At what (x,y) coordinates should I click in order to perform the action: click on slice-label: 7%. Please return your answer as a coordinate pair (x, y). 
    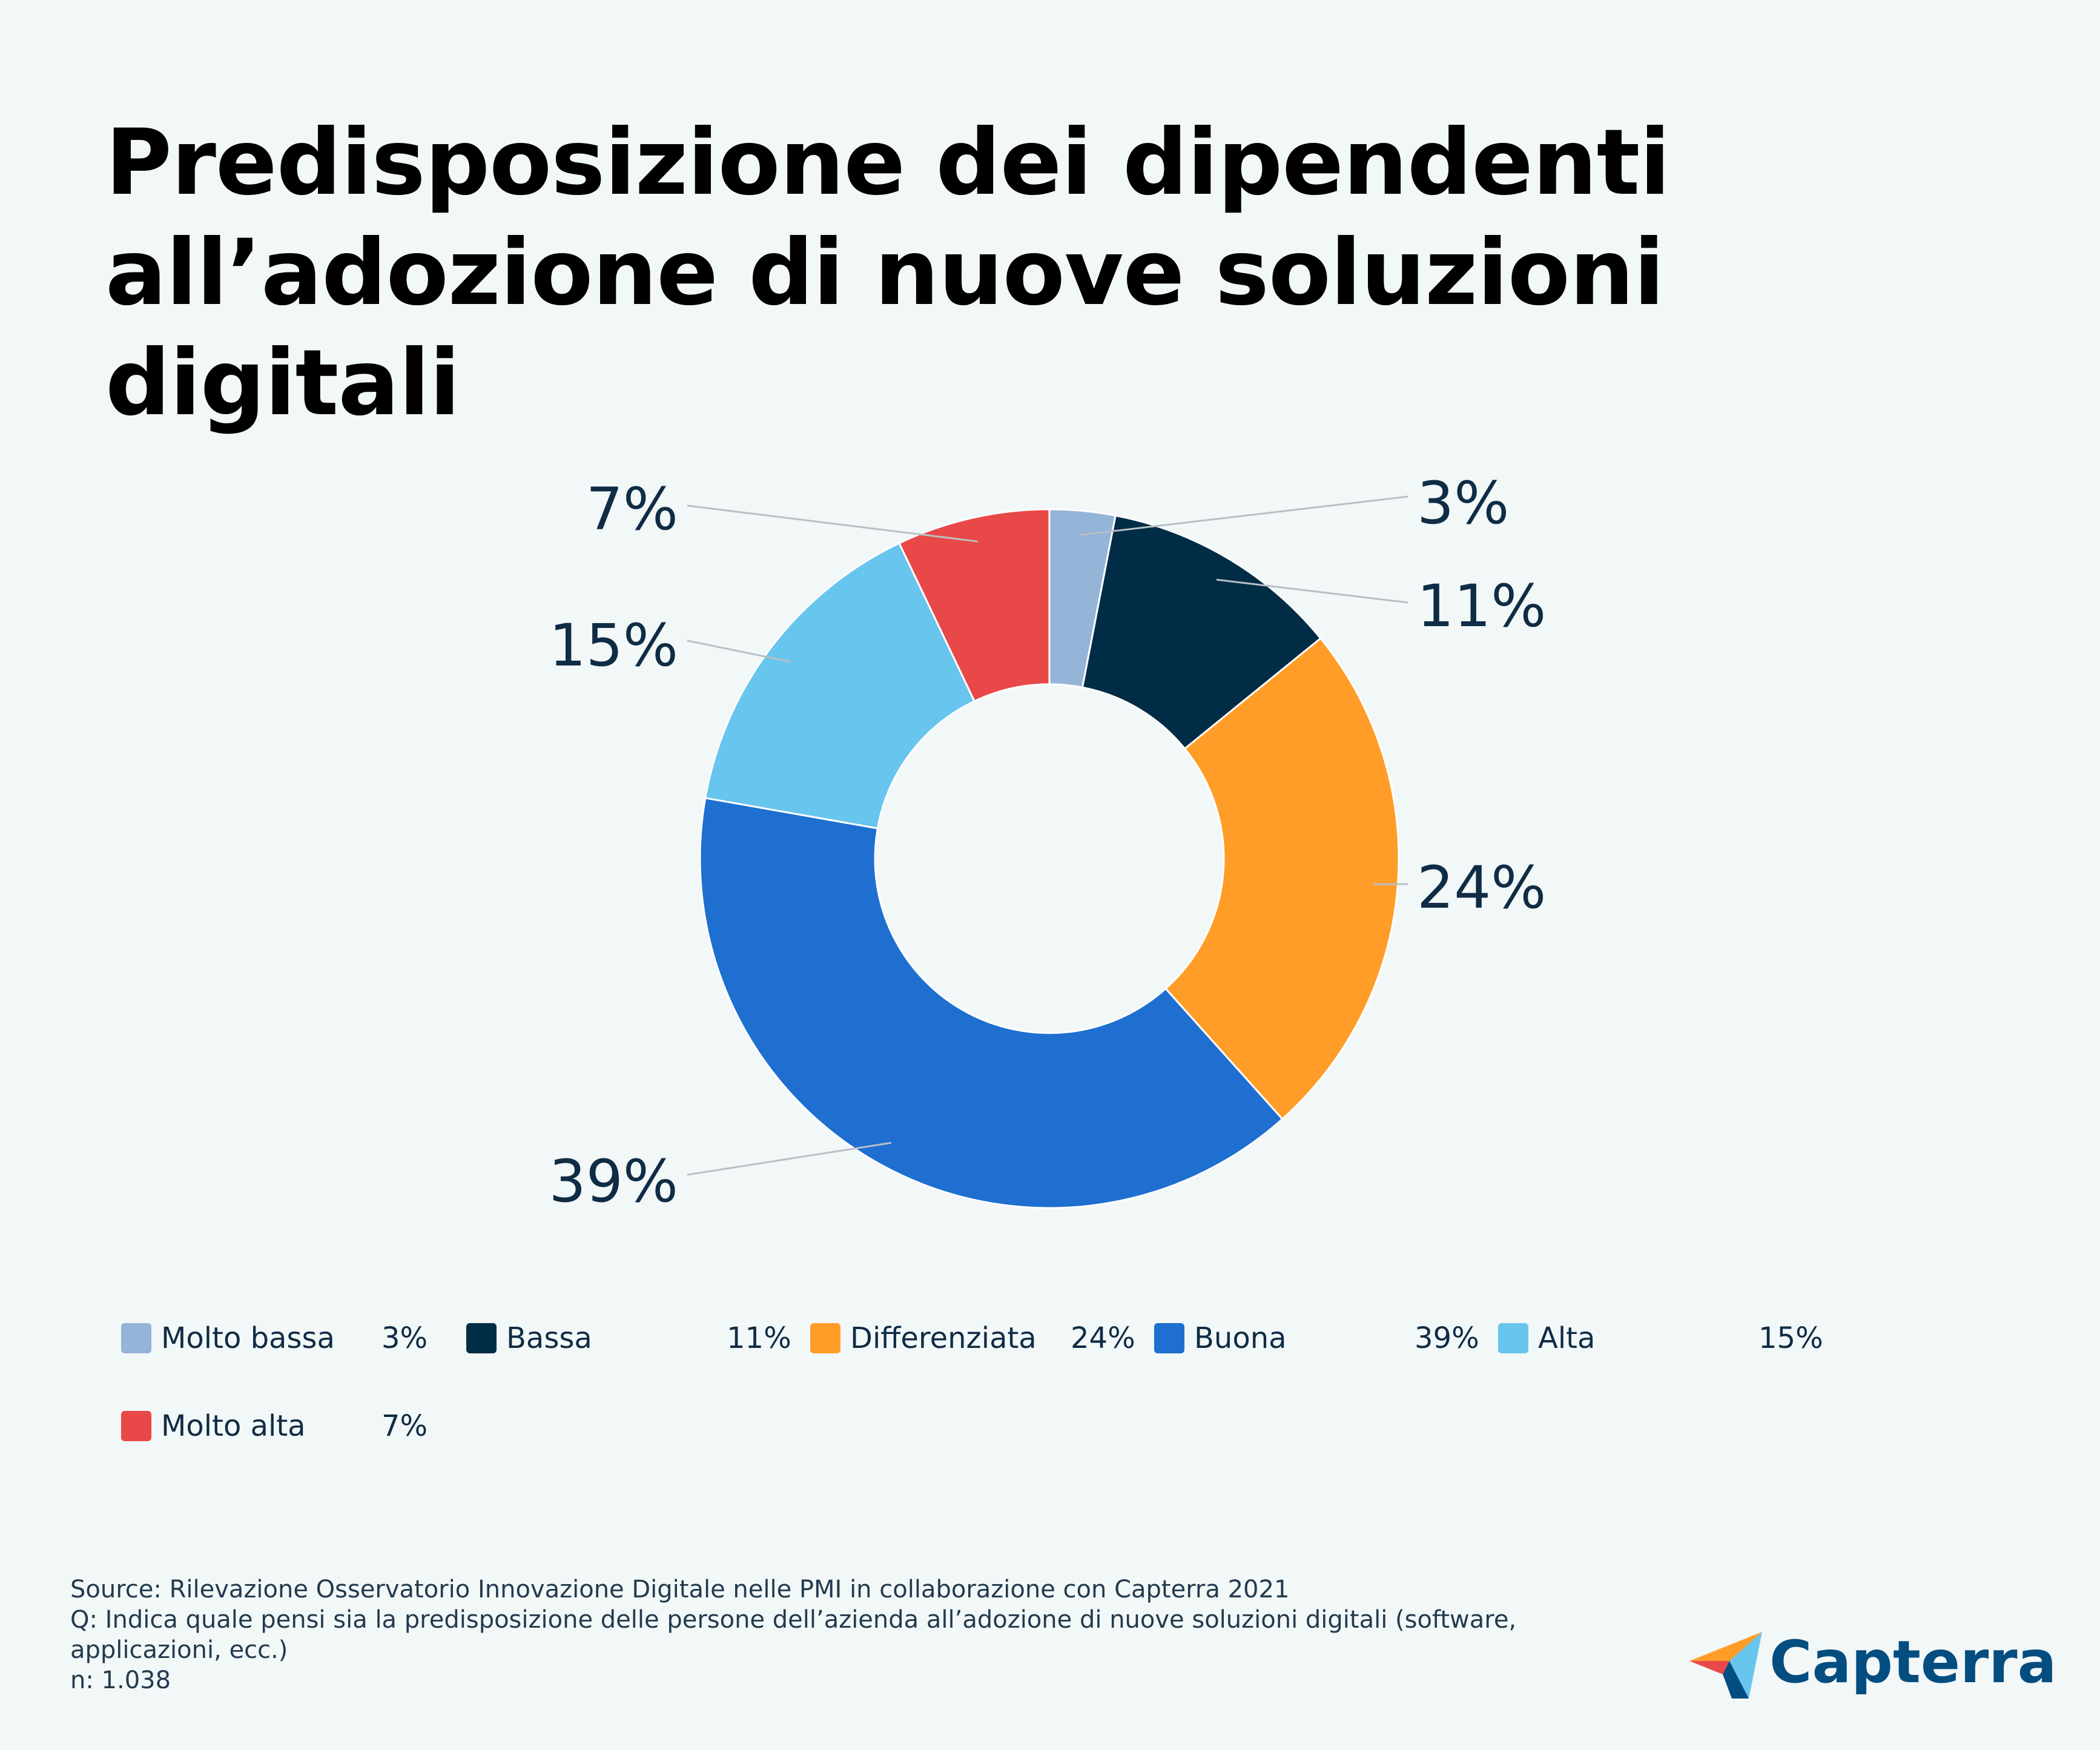
    Looking at the image, I should click on (632, 509).